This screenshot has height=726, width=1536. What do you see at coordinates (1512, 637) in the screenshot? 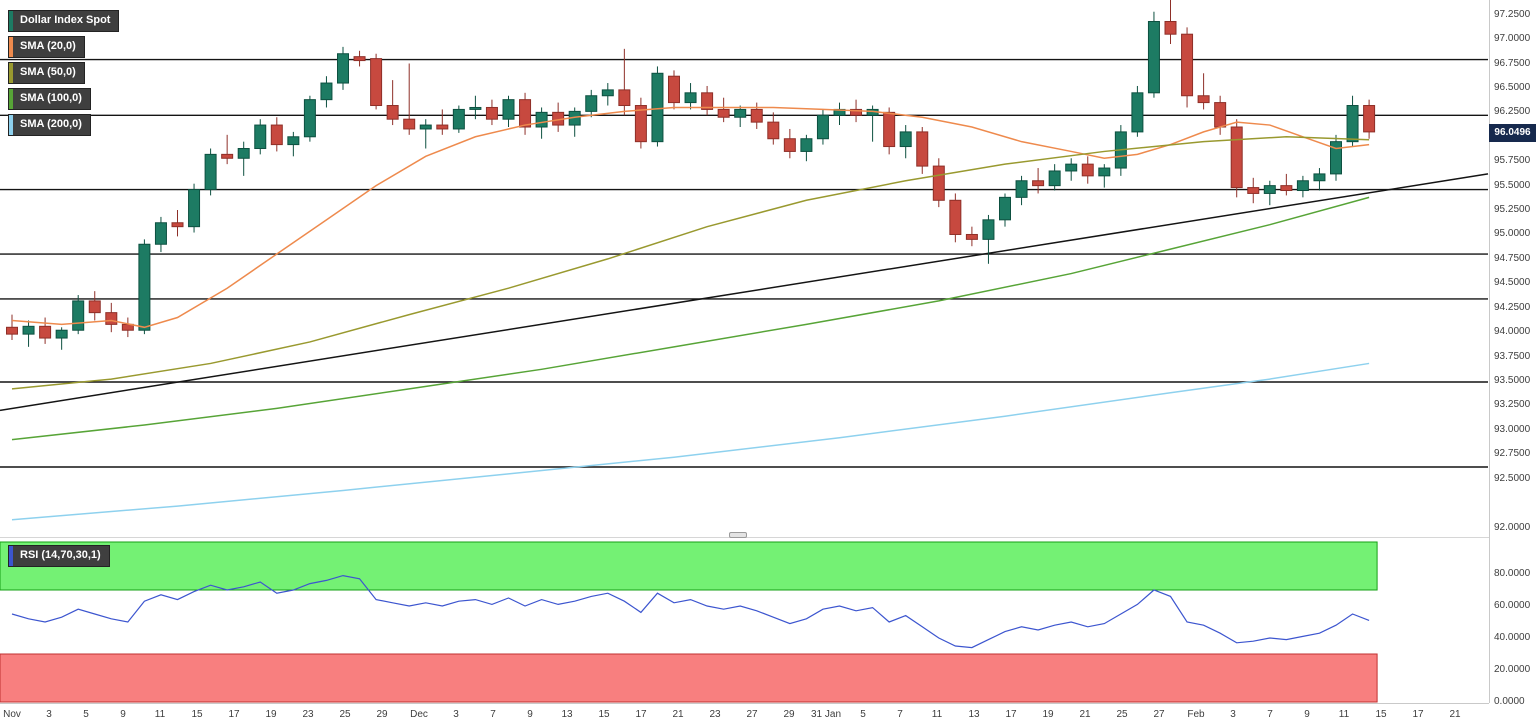
I see `rsi-axis-tick: 40.0000` at bounding box center [1512, 637].